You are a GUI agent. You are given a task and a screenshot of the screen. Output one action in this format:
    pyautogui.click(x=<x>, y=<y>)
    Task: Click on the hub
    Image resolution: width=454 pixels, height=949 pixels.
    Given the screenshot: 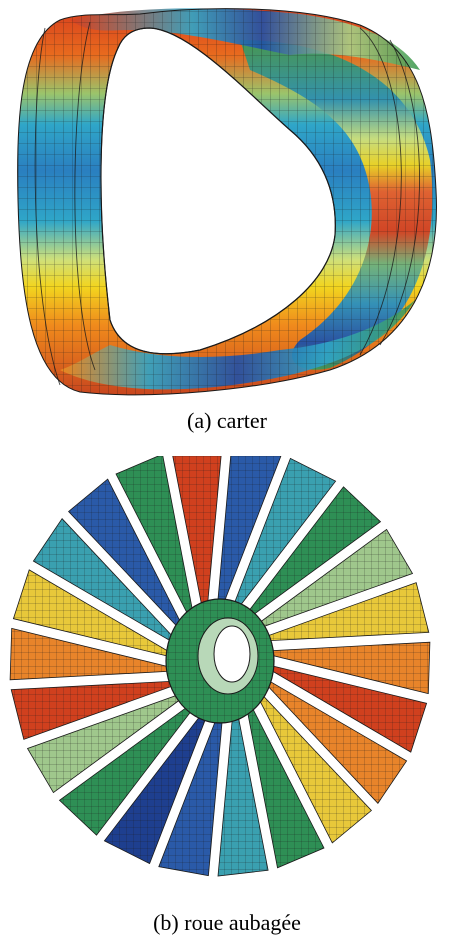 What is the action you would take?
    pyautogui.click(x=220, y=661)
    